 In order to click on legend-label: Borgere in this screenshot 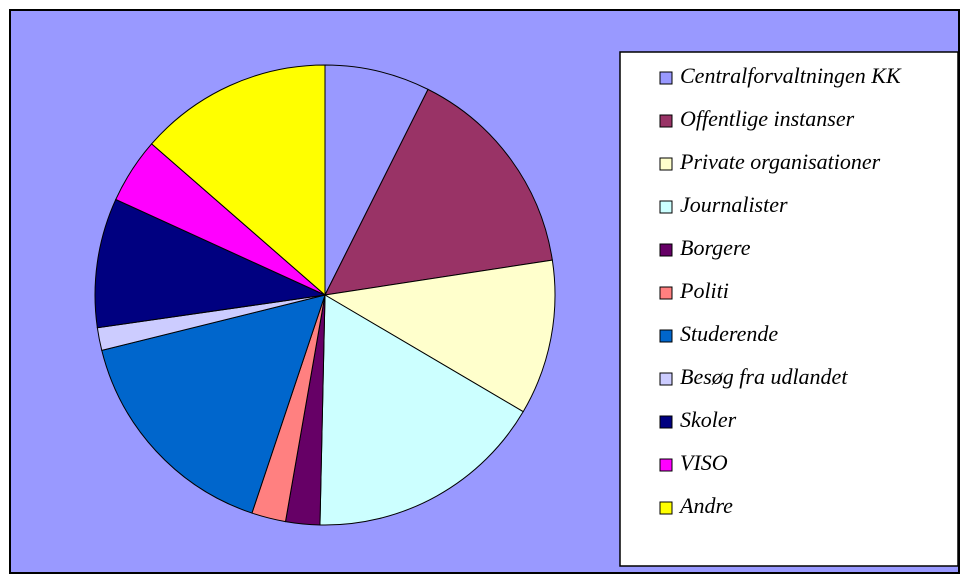, I will do `click(715, 247)`.